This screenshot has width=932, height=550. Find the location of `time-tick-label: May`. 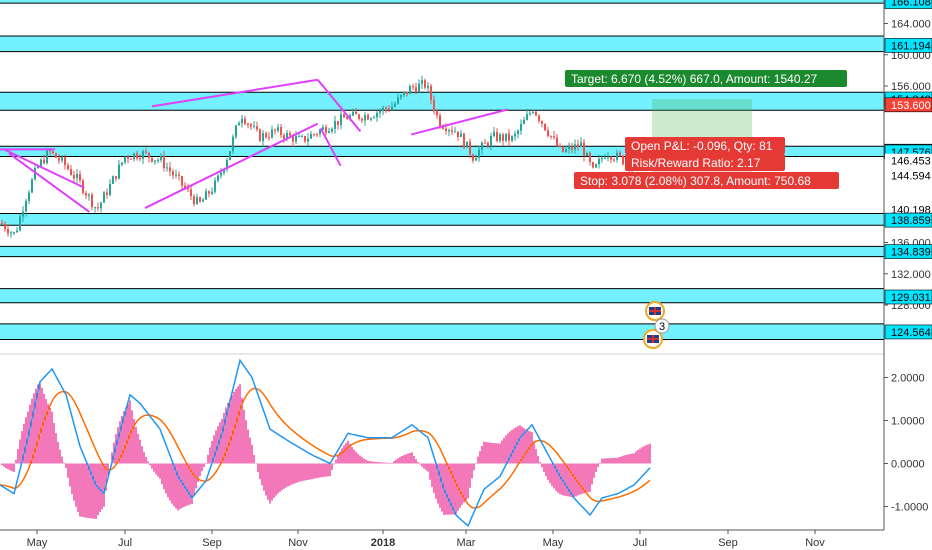

time-tick-label: May is located at coordinates (37, 543).